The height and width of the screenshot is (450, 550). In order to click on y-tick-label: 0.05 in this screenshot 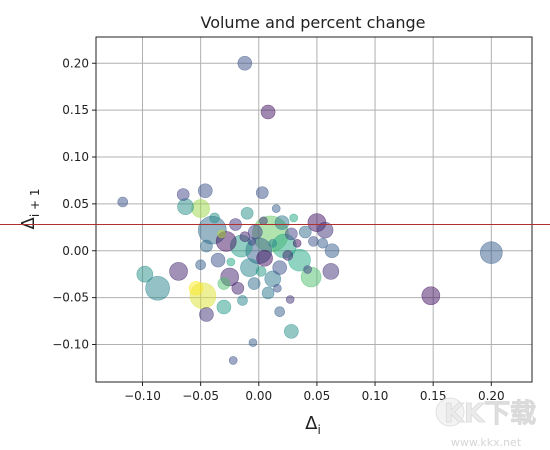, I will do `click(75, 204)`.